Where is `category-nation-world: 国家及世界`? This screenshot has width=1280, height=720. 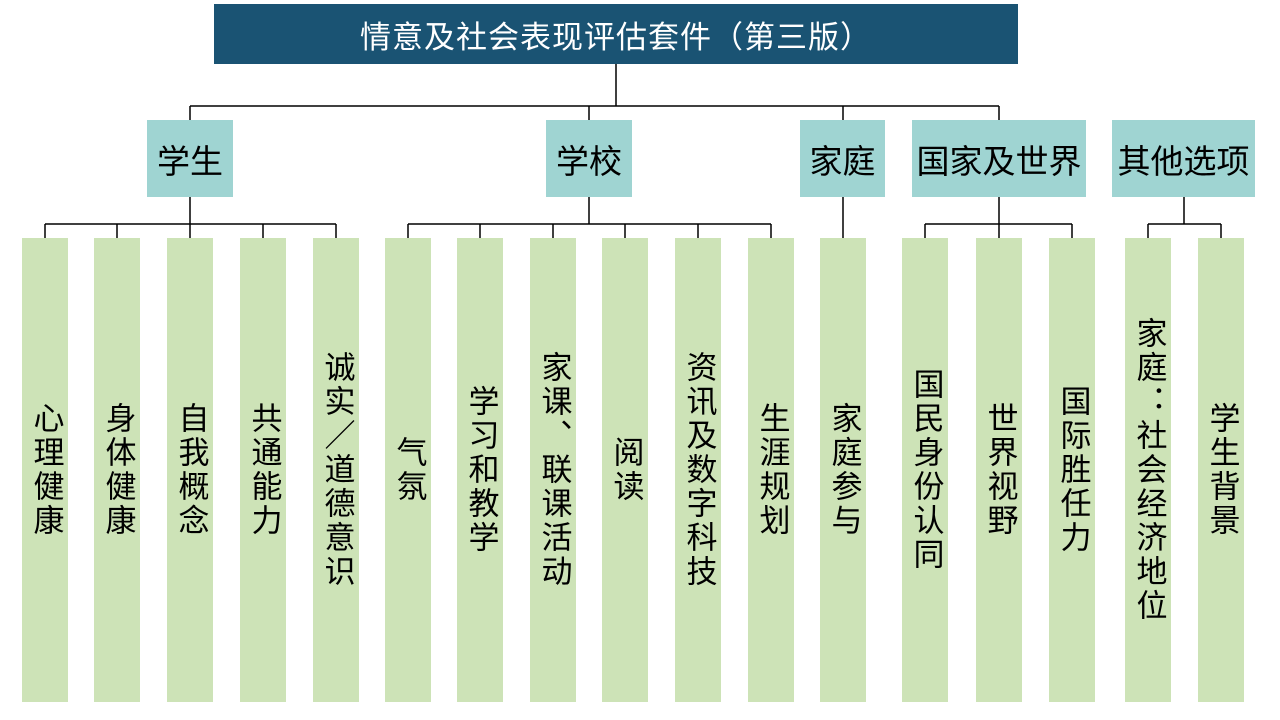 category-nation-world: 国家及世界 is located at coordinates (999, 158).